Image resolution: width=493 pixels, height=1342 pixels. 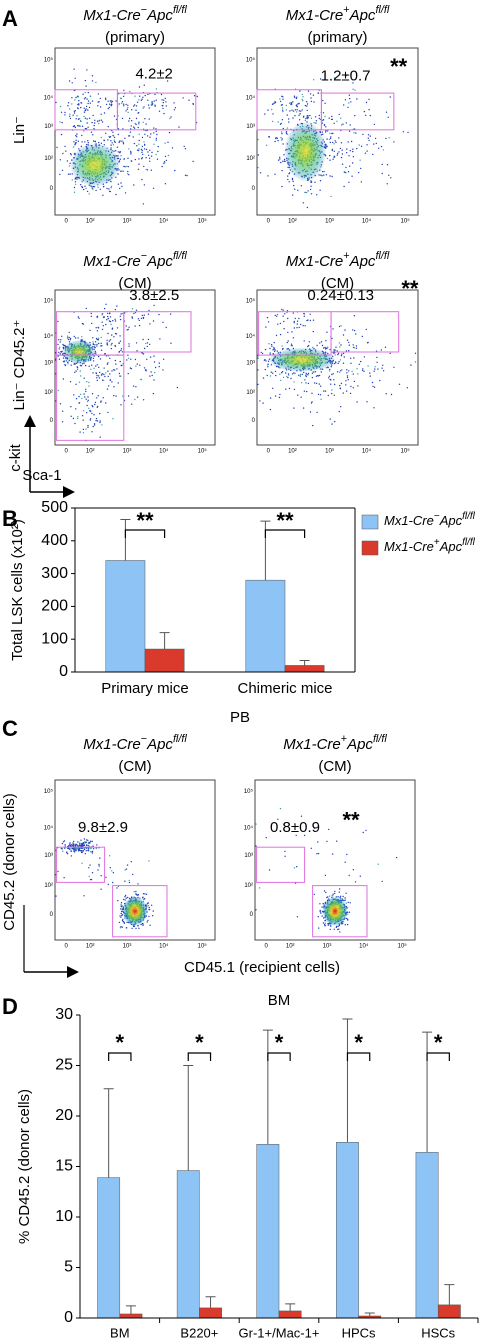 I want to click on x-tick-label: 10⁴, so click(x=367, y=221).